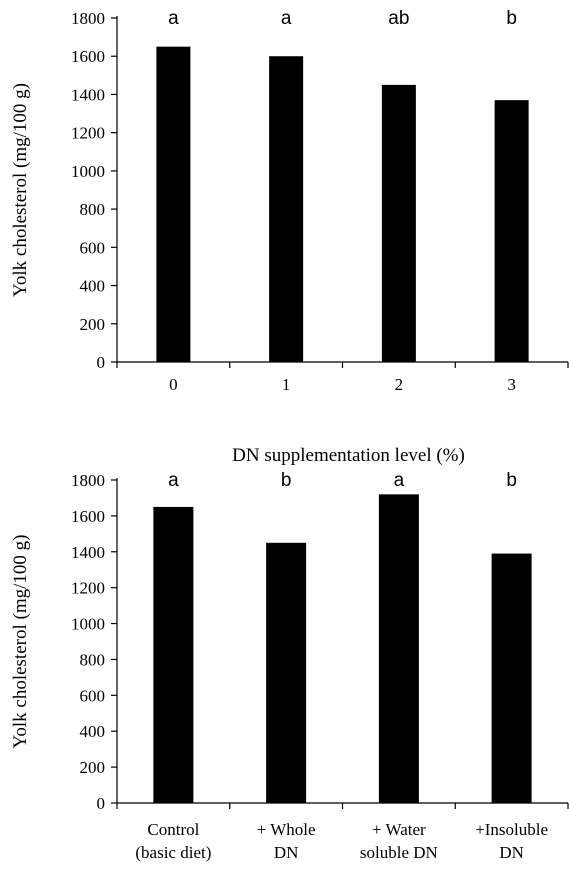  Describe the element at coordinates (286, 829) in the screenshot. I see `x-tick-label: + Whole` at that location.